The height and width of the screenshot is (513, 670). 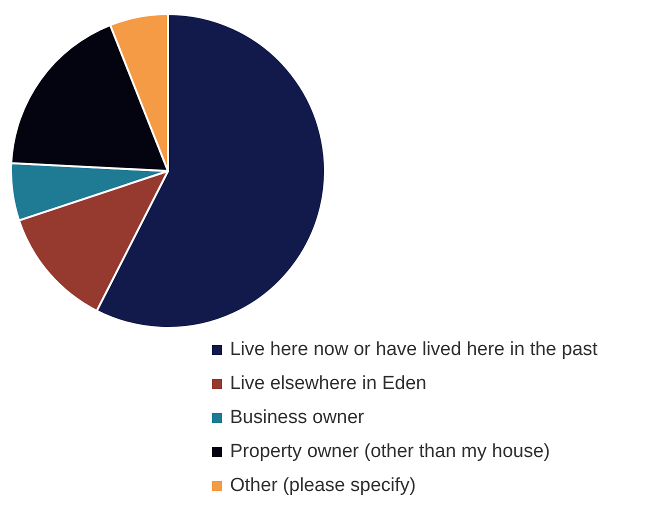 I want to click on legend-label: Live here now or have lived here in the past, so click(x=414, y=350).